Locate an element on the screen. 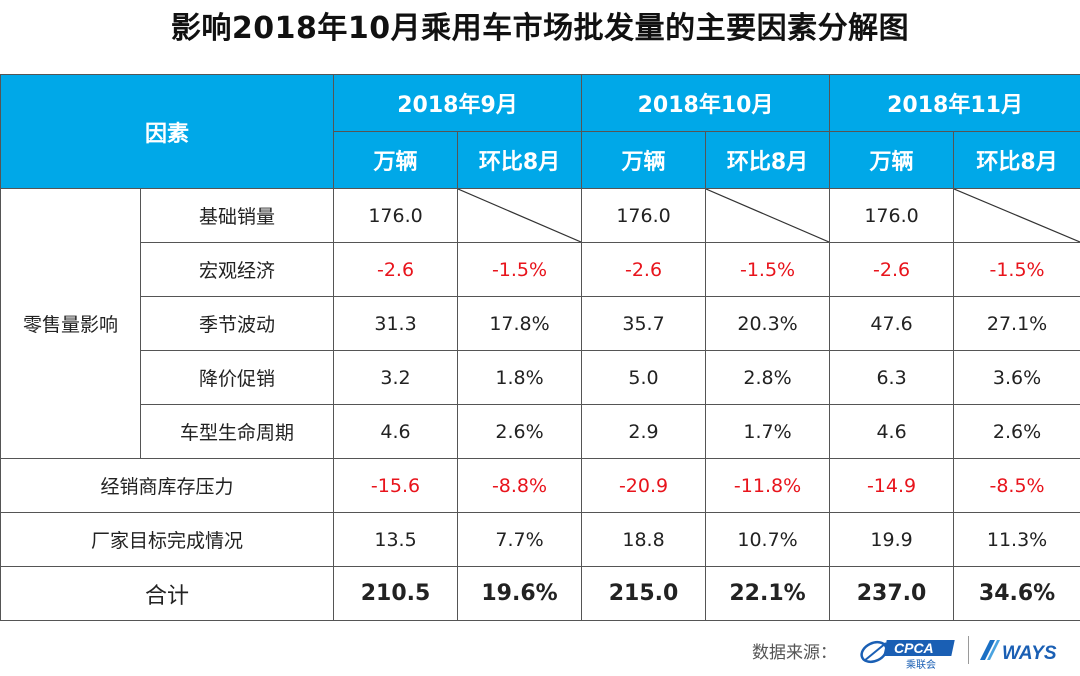 Image resolution: width=1080 pixels, height=676 pixels. table-row: 车型生命周期 4.6 2.6% 2.9 1.7% 4.6 2.6% is located at coordinates (540, 431).